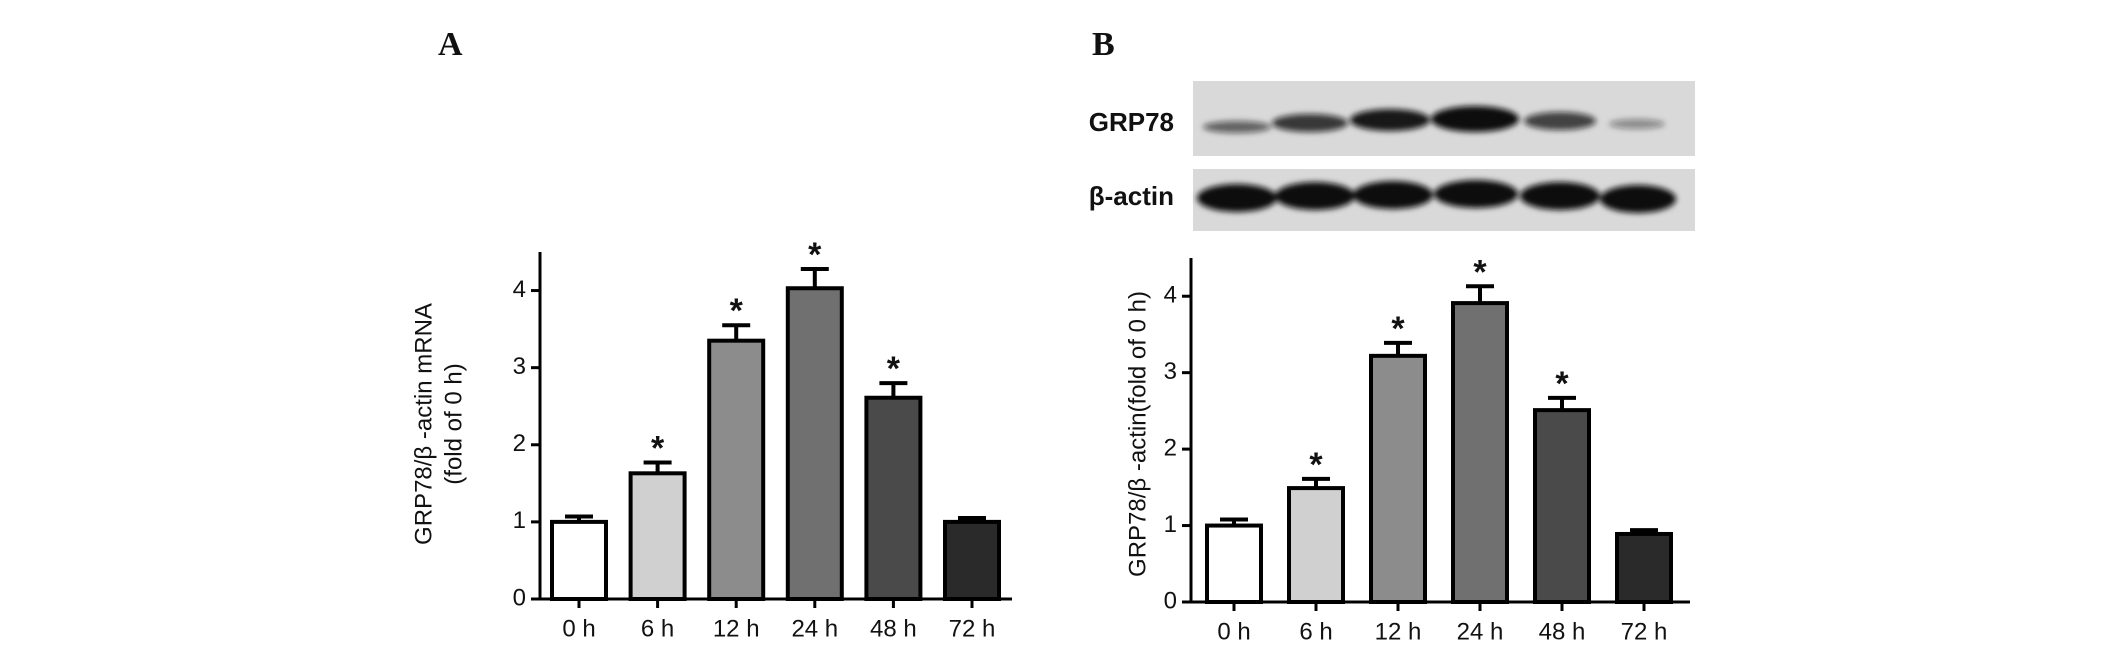 The width and height of the screenshot is (2126, 649). Describe the element at coordinates (1137, 434) in the screenshot. I see `y-axis-label: GRP78/β -actin(fold of 0 h)` at that location.